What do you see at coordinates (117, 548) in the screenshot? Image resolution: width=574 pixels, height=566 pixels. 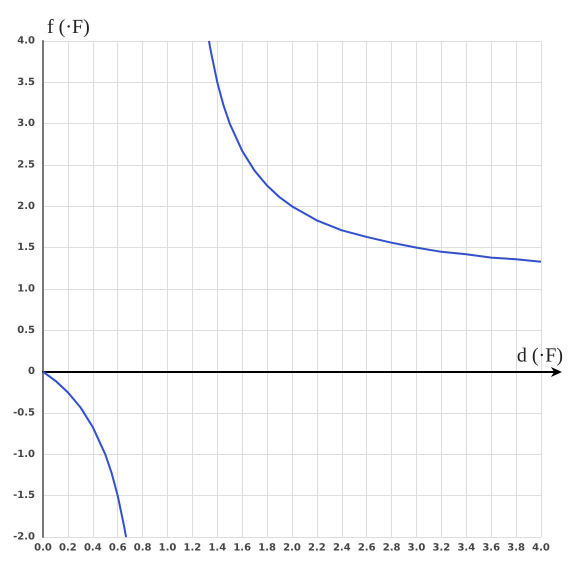 I see `x-tick-label: 0.6` at bounding box center [117, 548].